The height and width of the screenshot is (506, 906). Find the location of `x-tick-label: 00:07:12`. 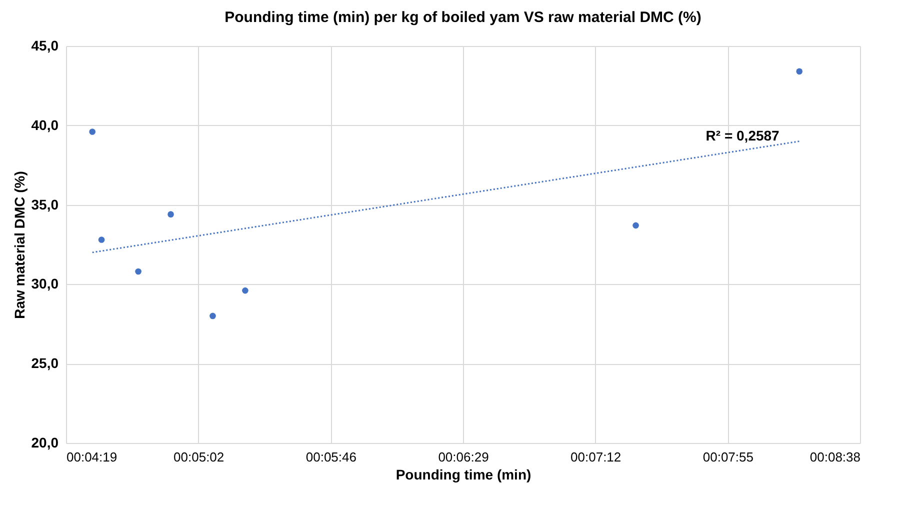

x-tick-label: 00:07:12 is located at coordinates (596, 457).